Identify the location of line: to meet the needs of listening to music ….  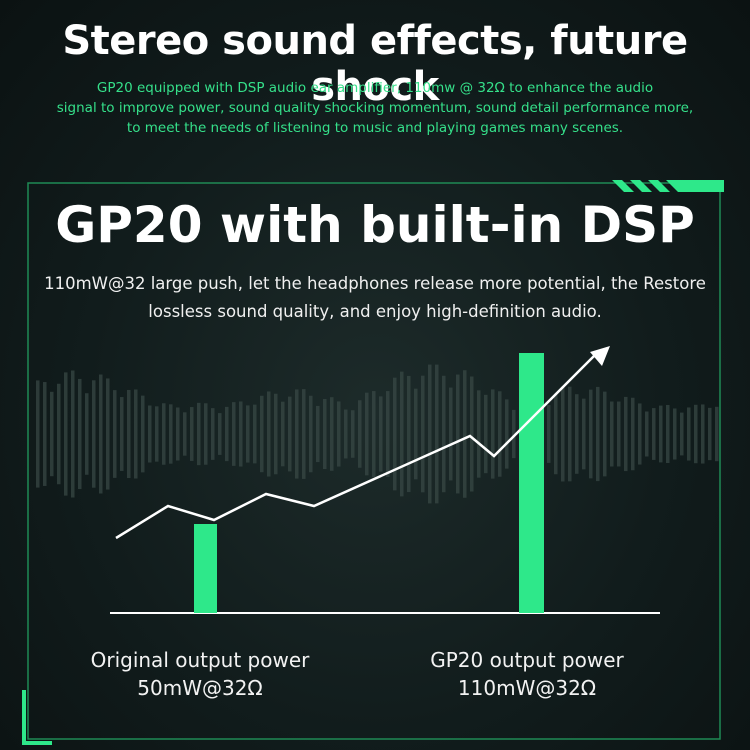
(375, 128).